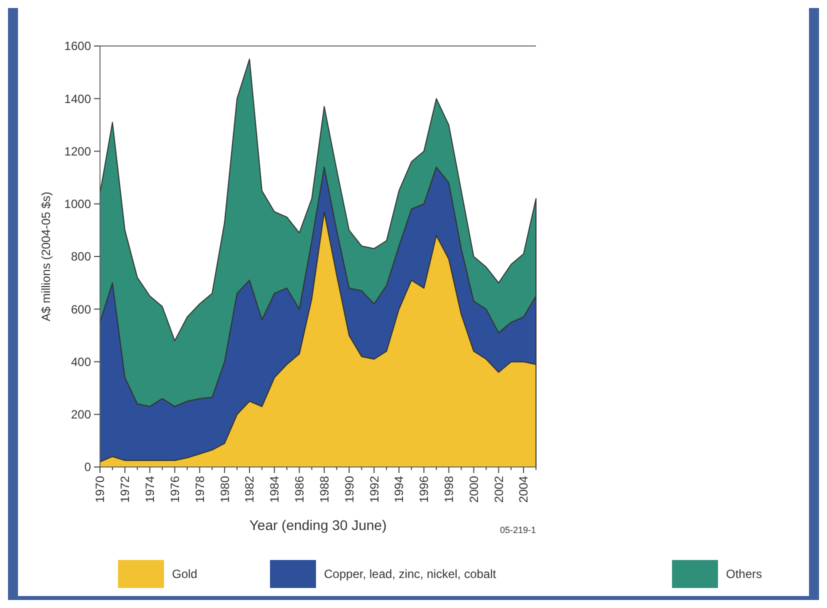  What do you see at coordinates (275, 489) in the screenshot?
I see `x-tick-label: 1984` at bounding box center [275, 489].